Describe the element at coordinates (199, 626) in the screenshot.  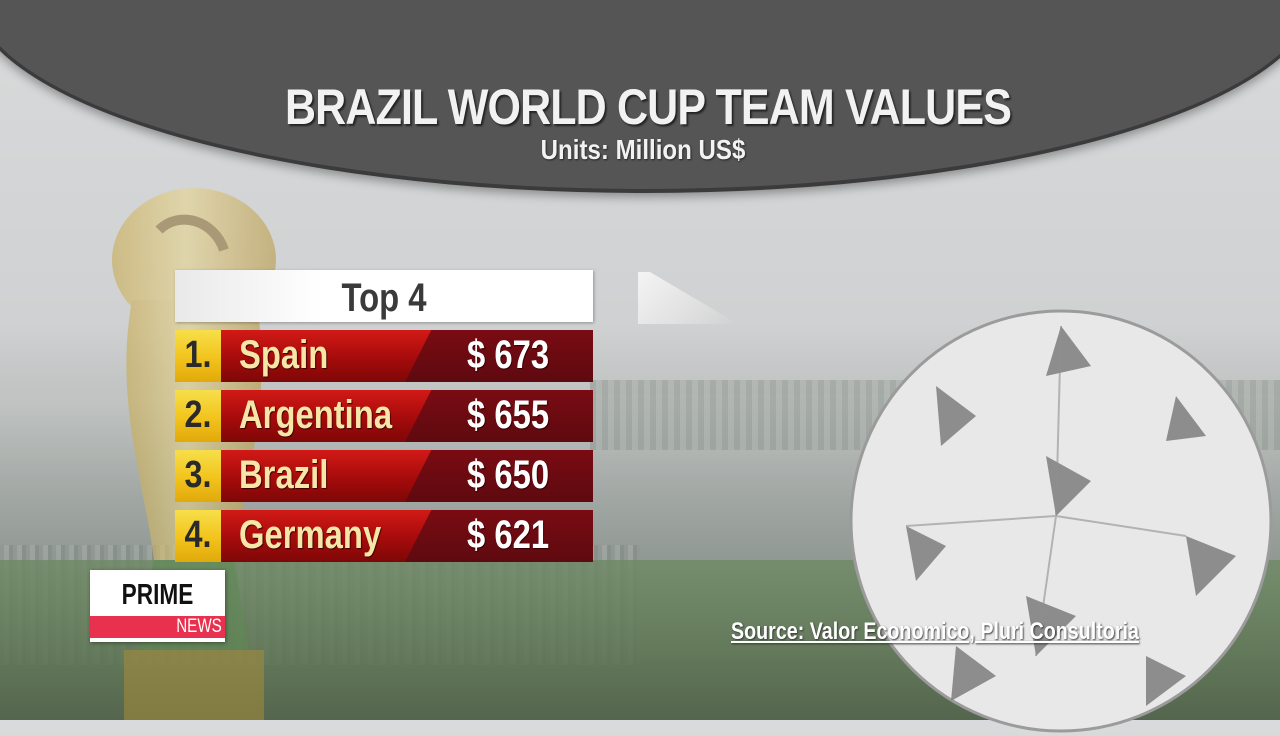
I see `logo-news-text: NEWS` at that location.